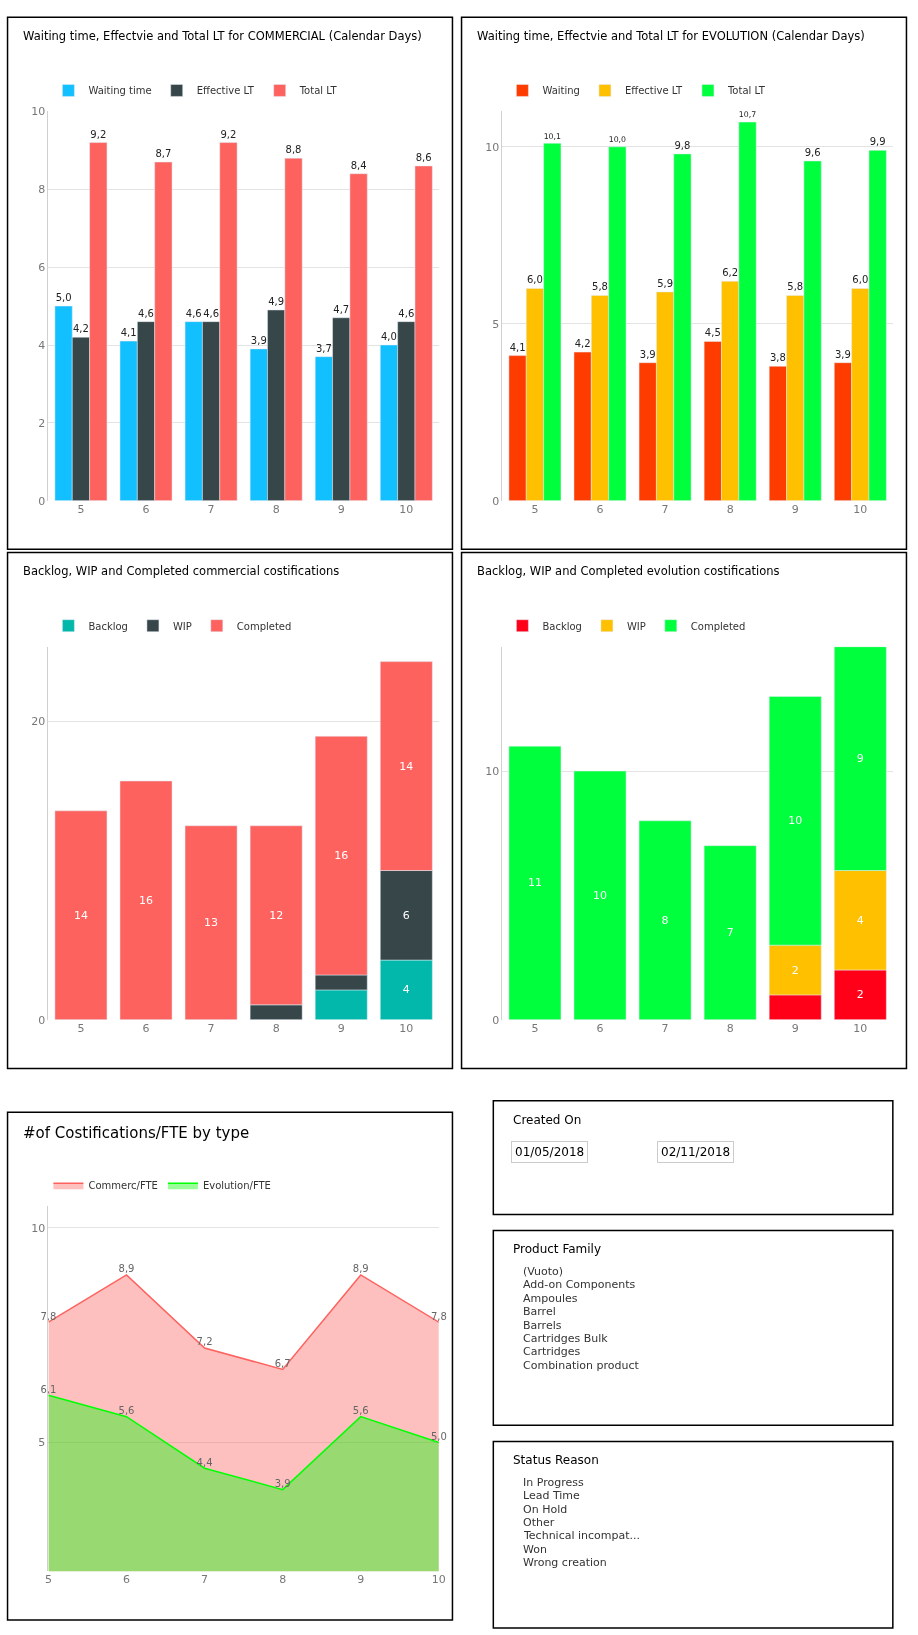 The width and height of the screenshot is (918, 1635). What do you see at coordinates (42, 267) in the screenshot?
I see `y-tick-label: 6` at bounding box center [42, 267].